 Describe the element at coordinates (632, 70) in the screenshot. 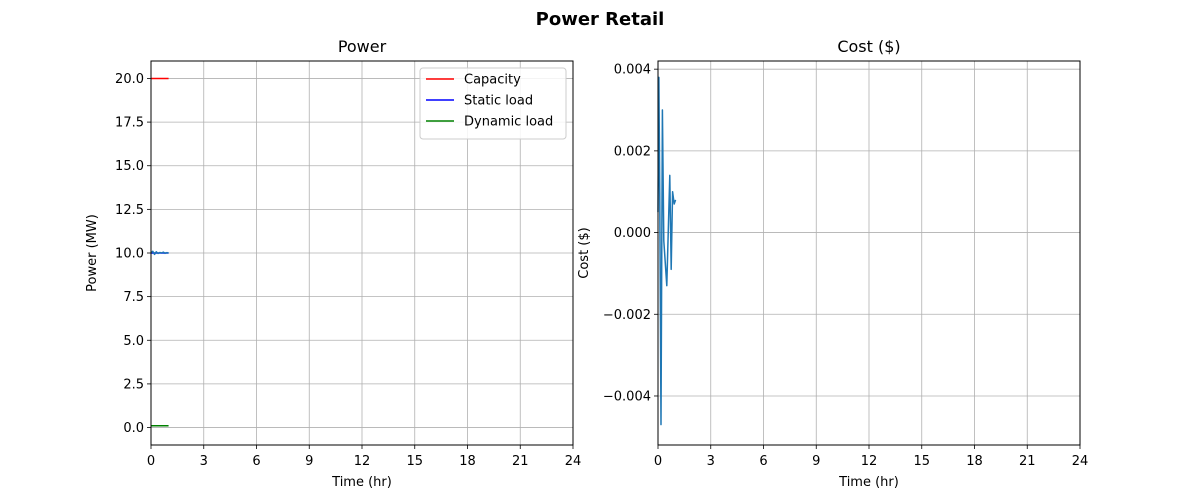

I see `y-tick-label: 0.004` at that location.